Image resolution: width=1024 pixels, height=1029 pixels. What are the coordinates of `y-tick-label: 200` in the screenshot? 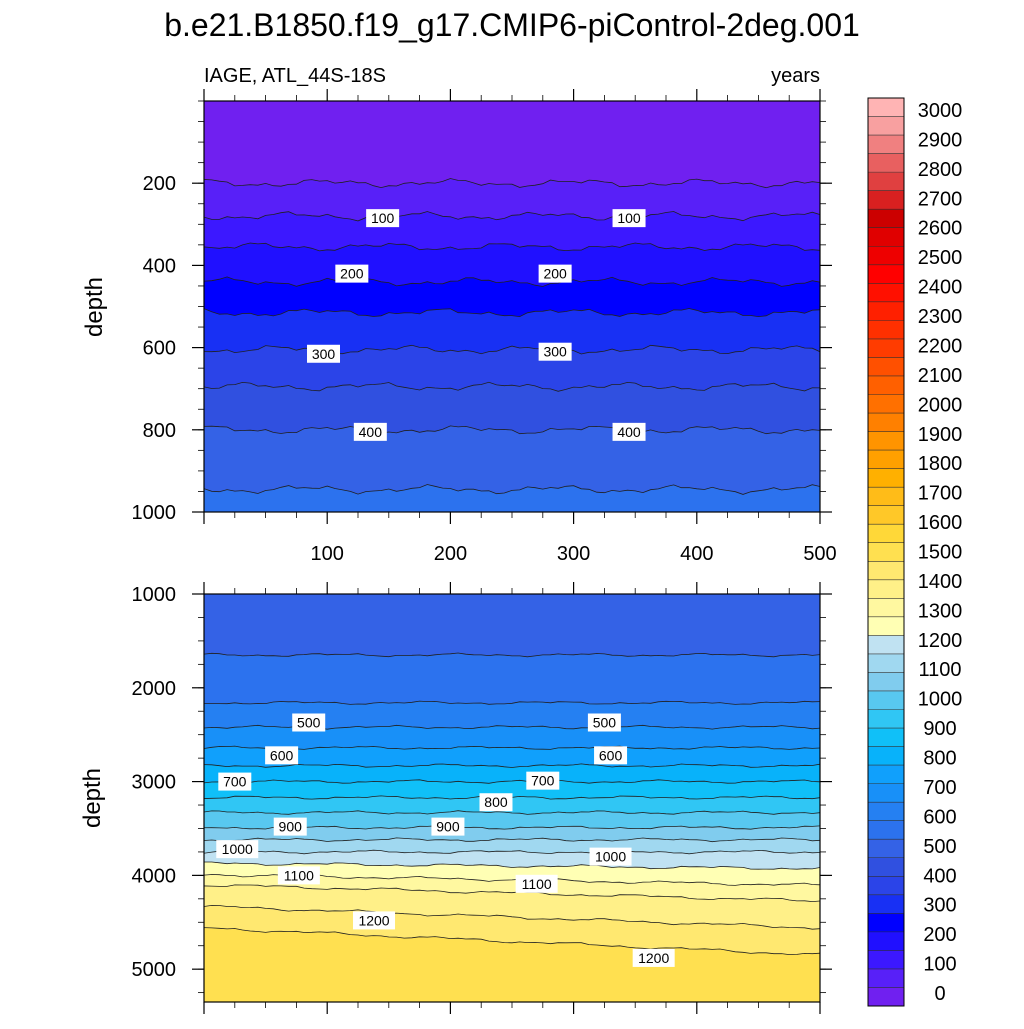 It's located at (159, 184).